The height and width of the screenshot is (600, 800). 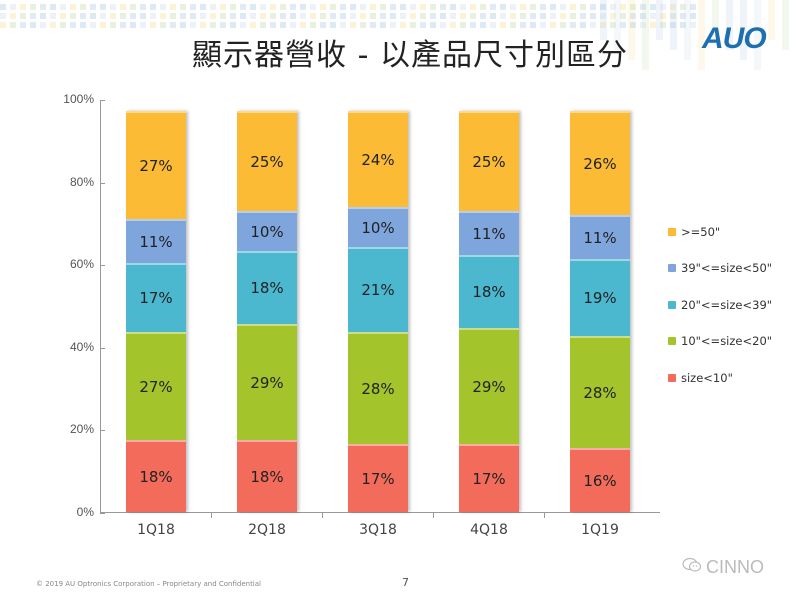 I want to click on bar-segment: 19%, so click(x=600, y=297).